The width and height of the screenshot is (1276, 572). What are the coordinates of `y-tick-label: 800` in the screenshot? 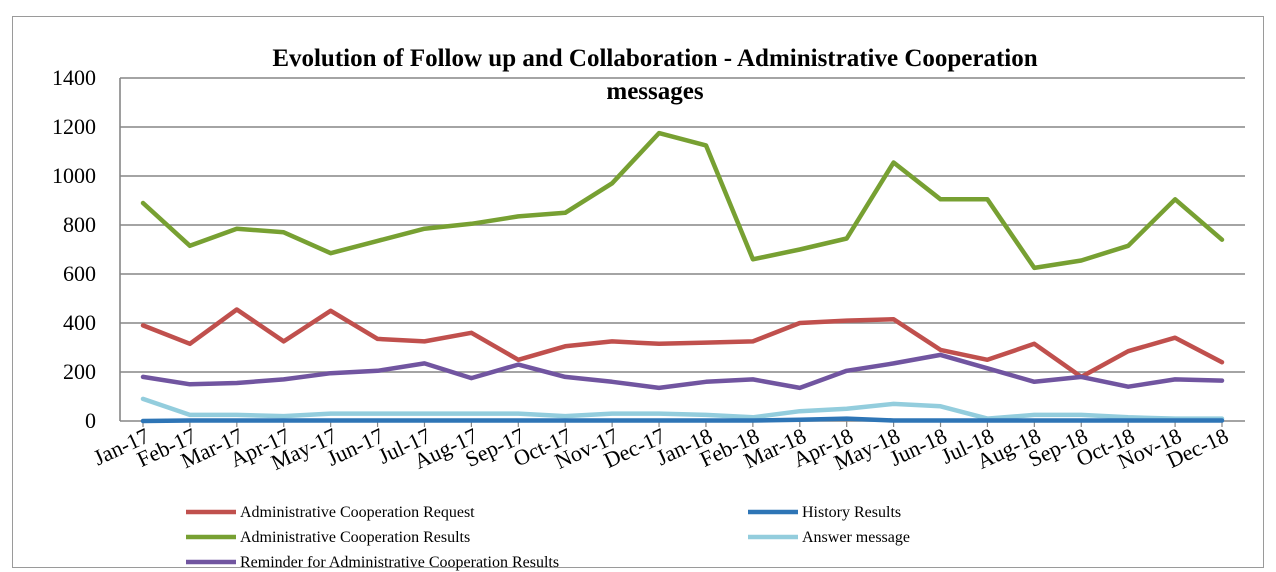 It's located at (79, 224).